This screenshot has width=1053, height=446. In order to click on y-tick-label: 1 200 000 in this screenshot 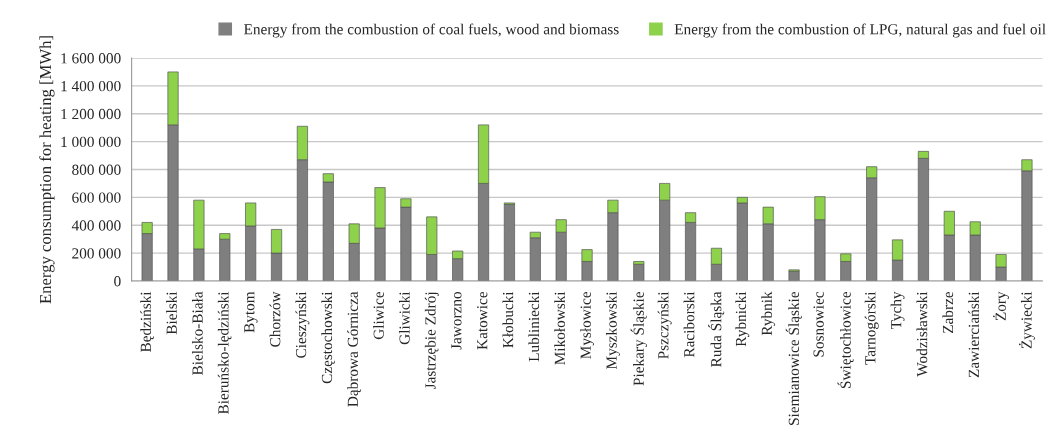, I will do `click(91, 114)`.